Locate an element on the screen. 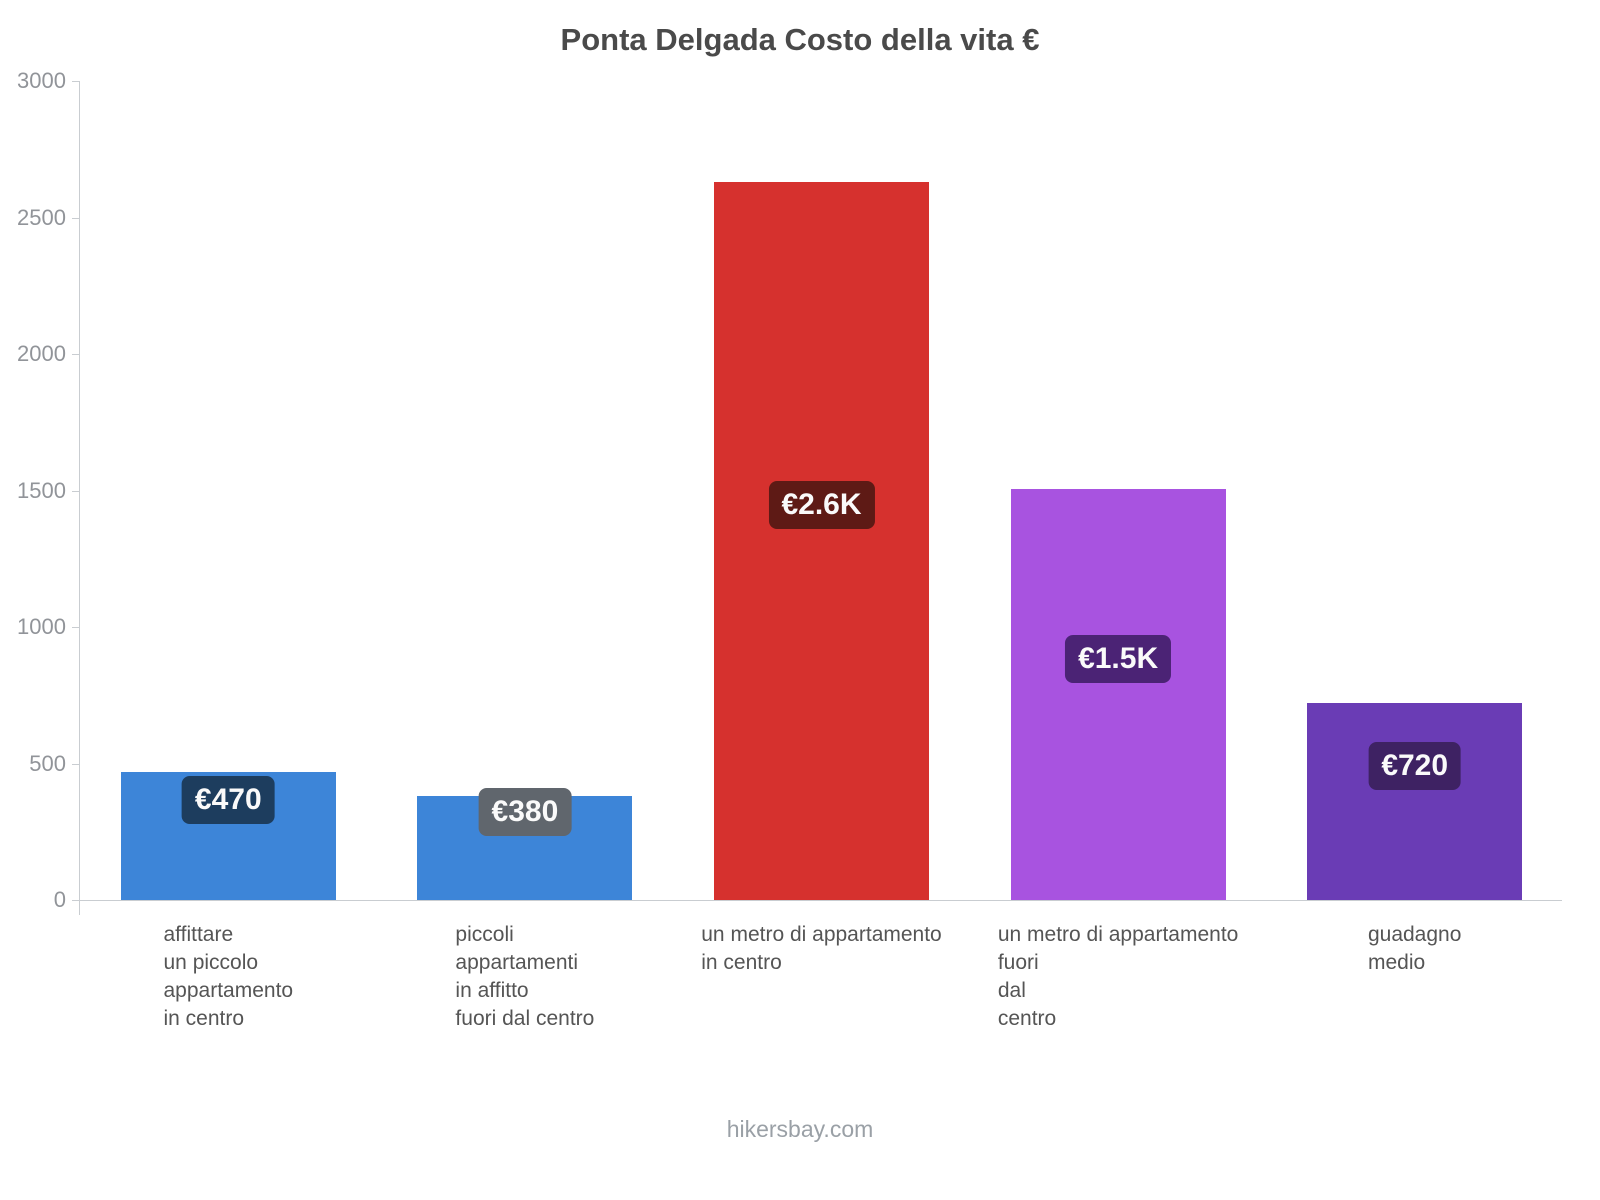  x-category-label: un metro di appartamento in centro is located at coordinates (821, 948).